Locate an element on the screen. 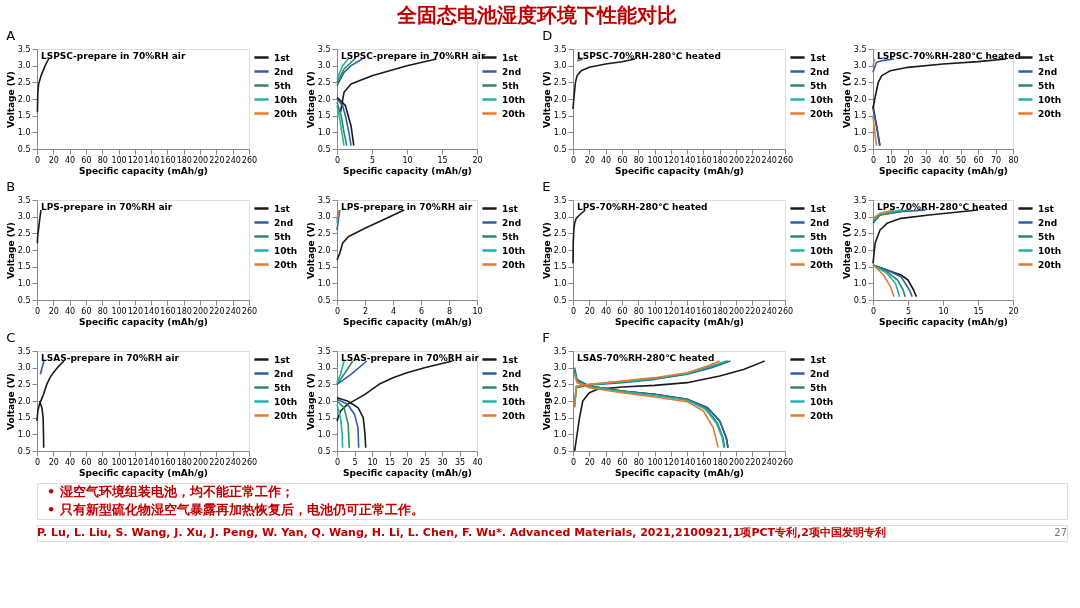 This screenshot has height=608, width=1080. x-tick-label: 220 is located at coordinates (753, 311).